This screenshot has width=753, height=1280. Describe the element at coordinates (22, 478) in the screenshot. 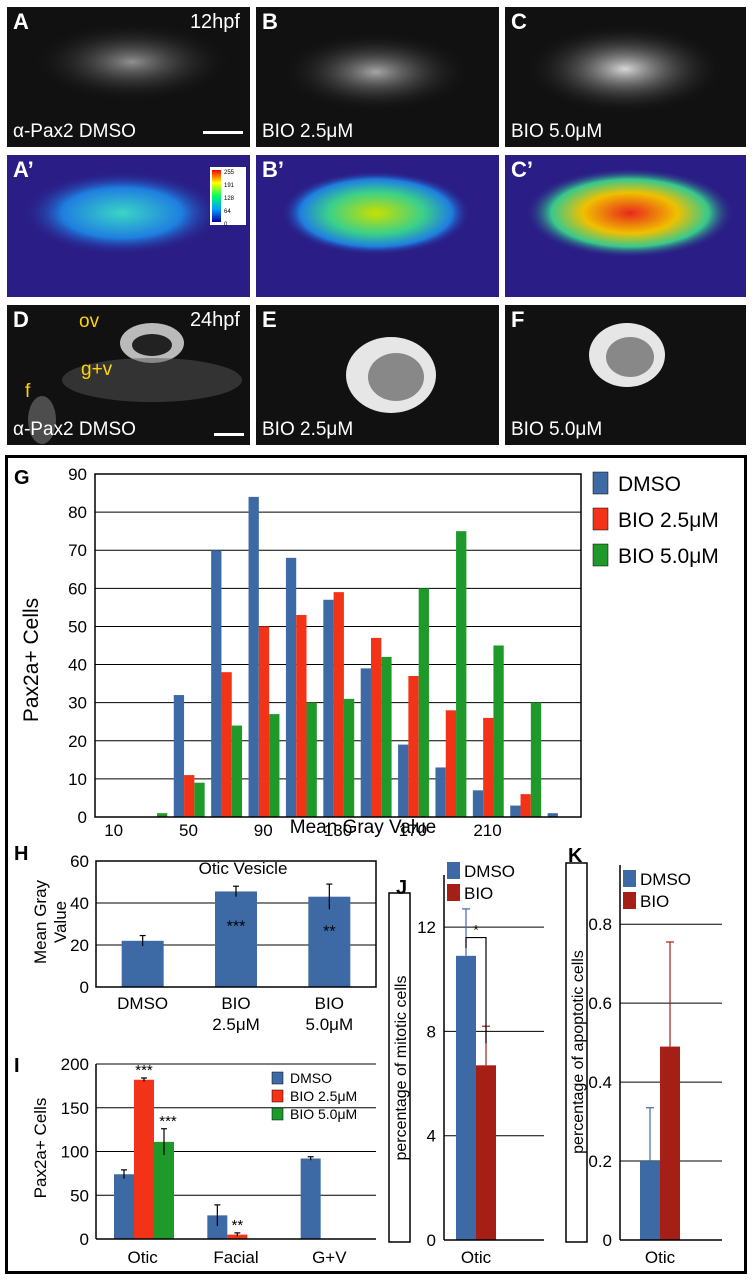

I see `panel-letter: G` at that location.